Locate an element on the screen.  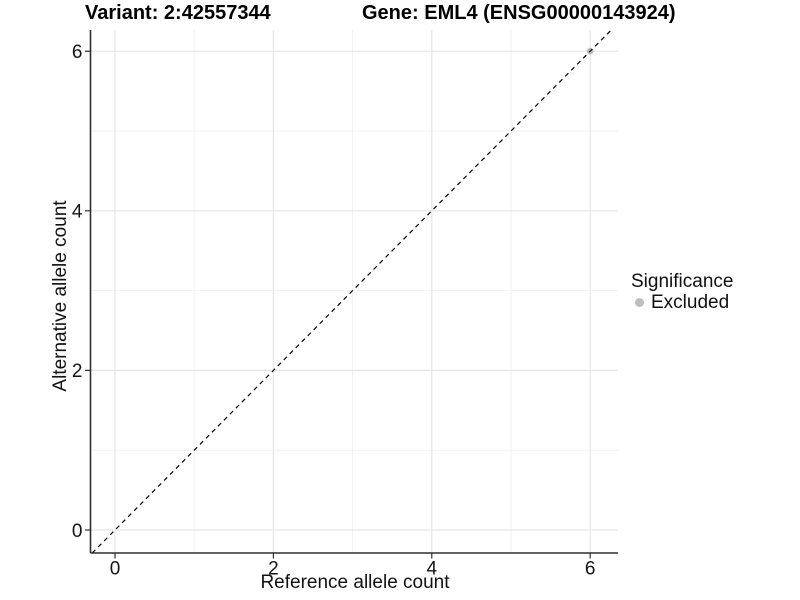
y-tick-label: 0 is located at coordinates (77, 531).